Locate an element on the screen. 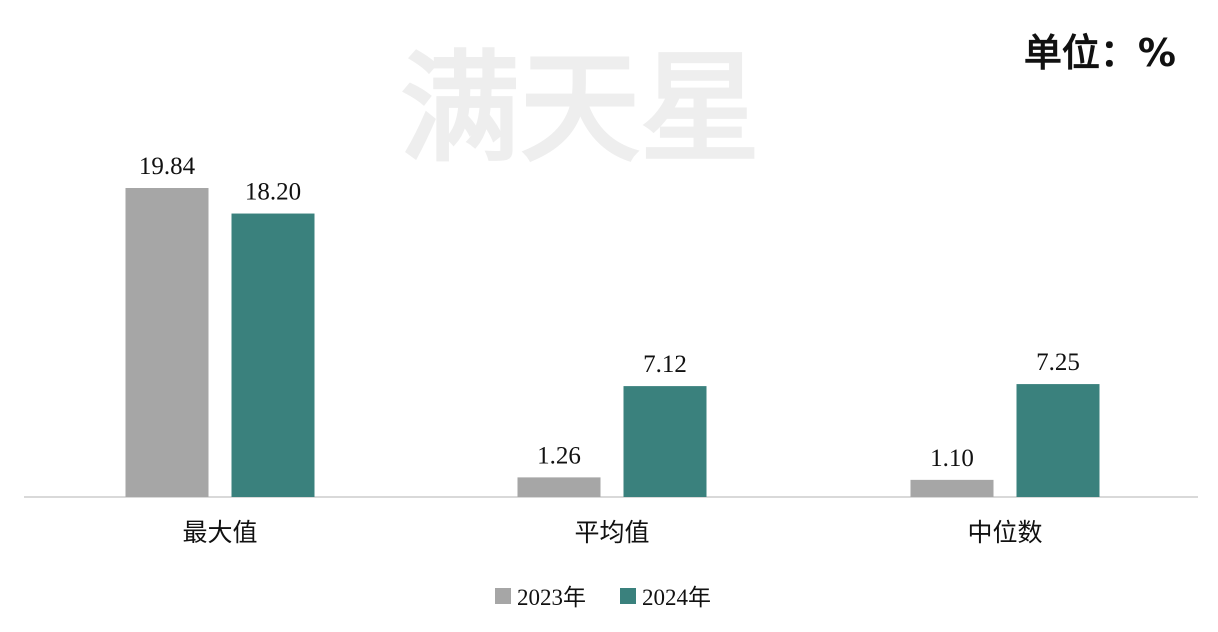  bar-2023年-中位数 is located at coordinates (952, 488).